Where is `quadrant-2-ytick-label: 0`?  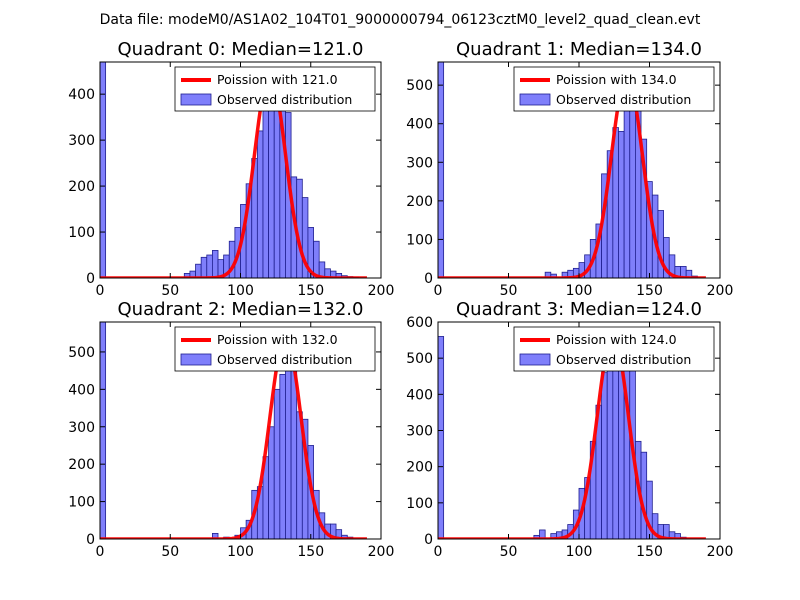
quadrant-2-ytick-label: 0 is located at coordinates (90, 540).